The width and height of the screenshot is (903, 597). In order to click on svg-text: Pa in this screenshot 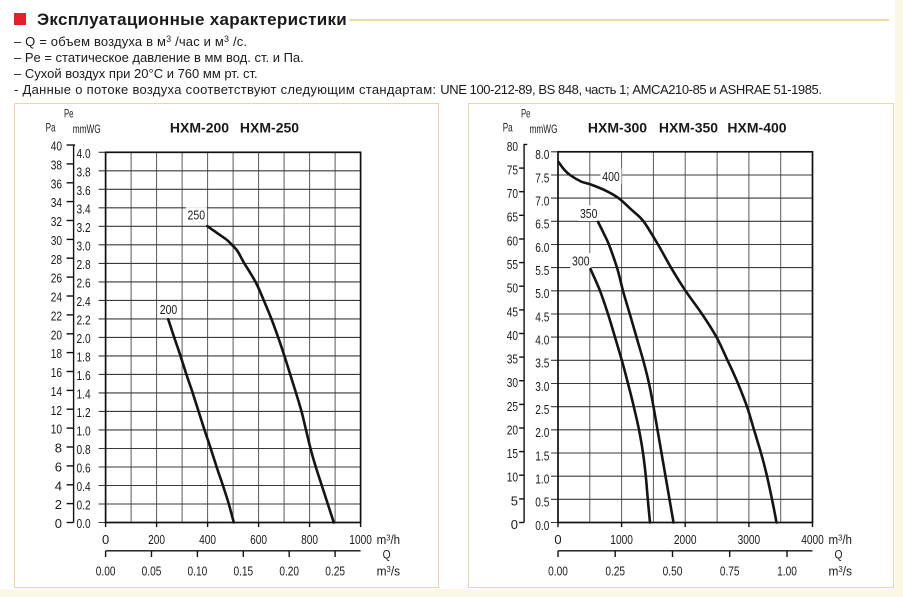, I will do `click(508, 128)`.